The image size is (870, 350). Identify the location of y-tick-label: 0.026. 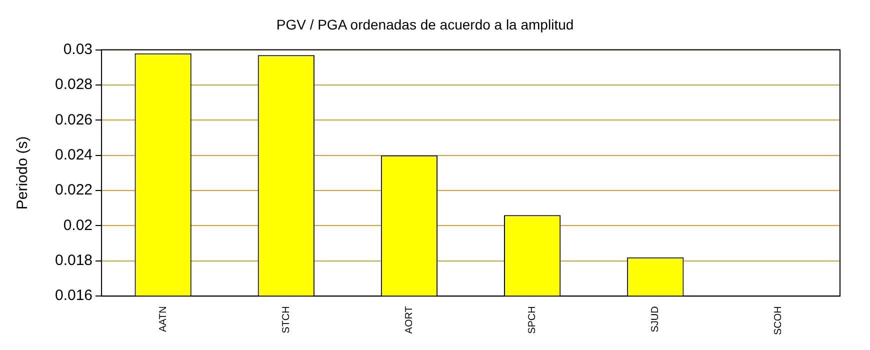
(73, 119).